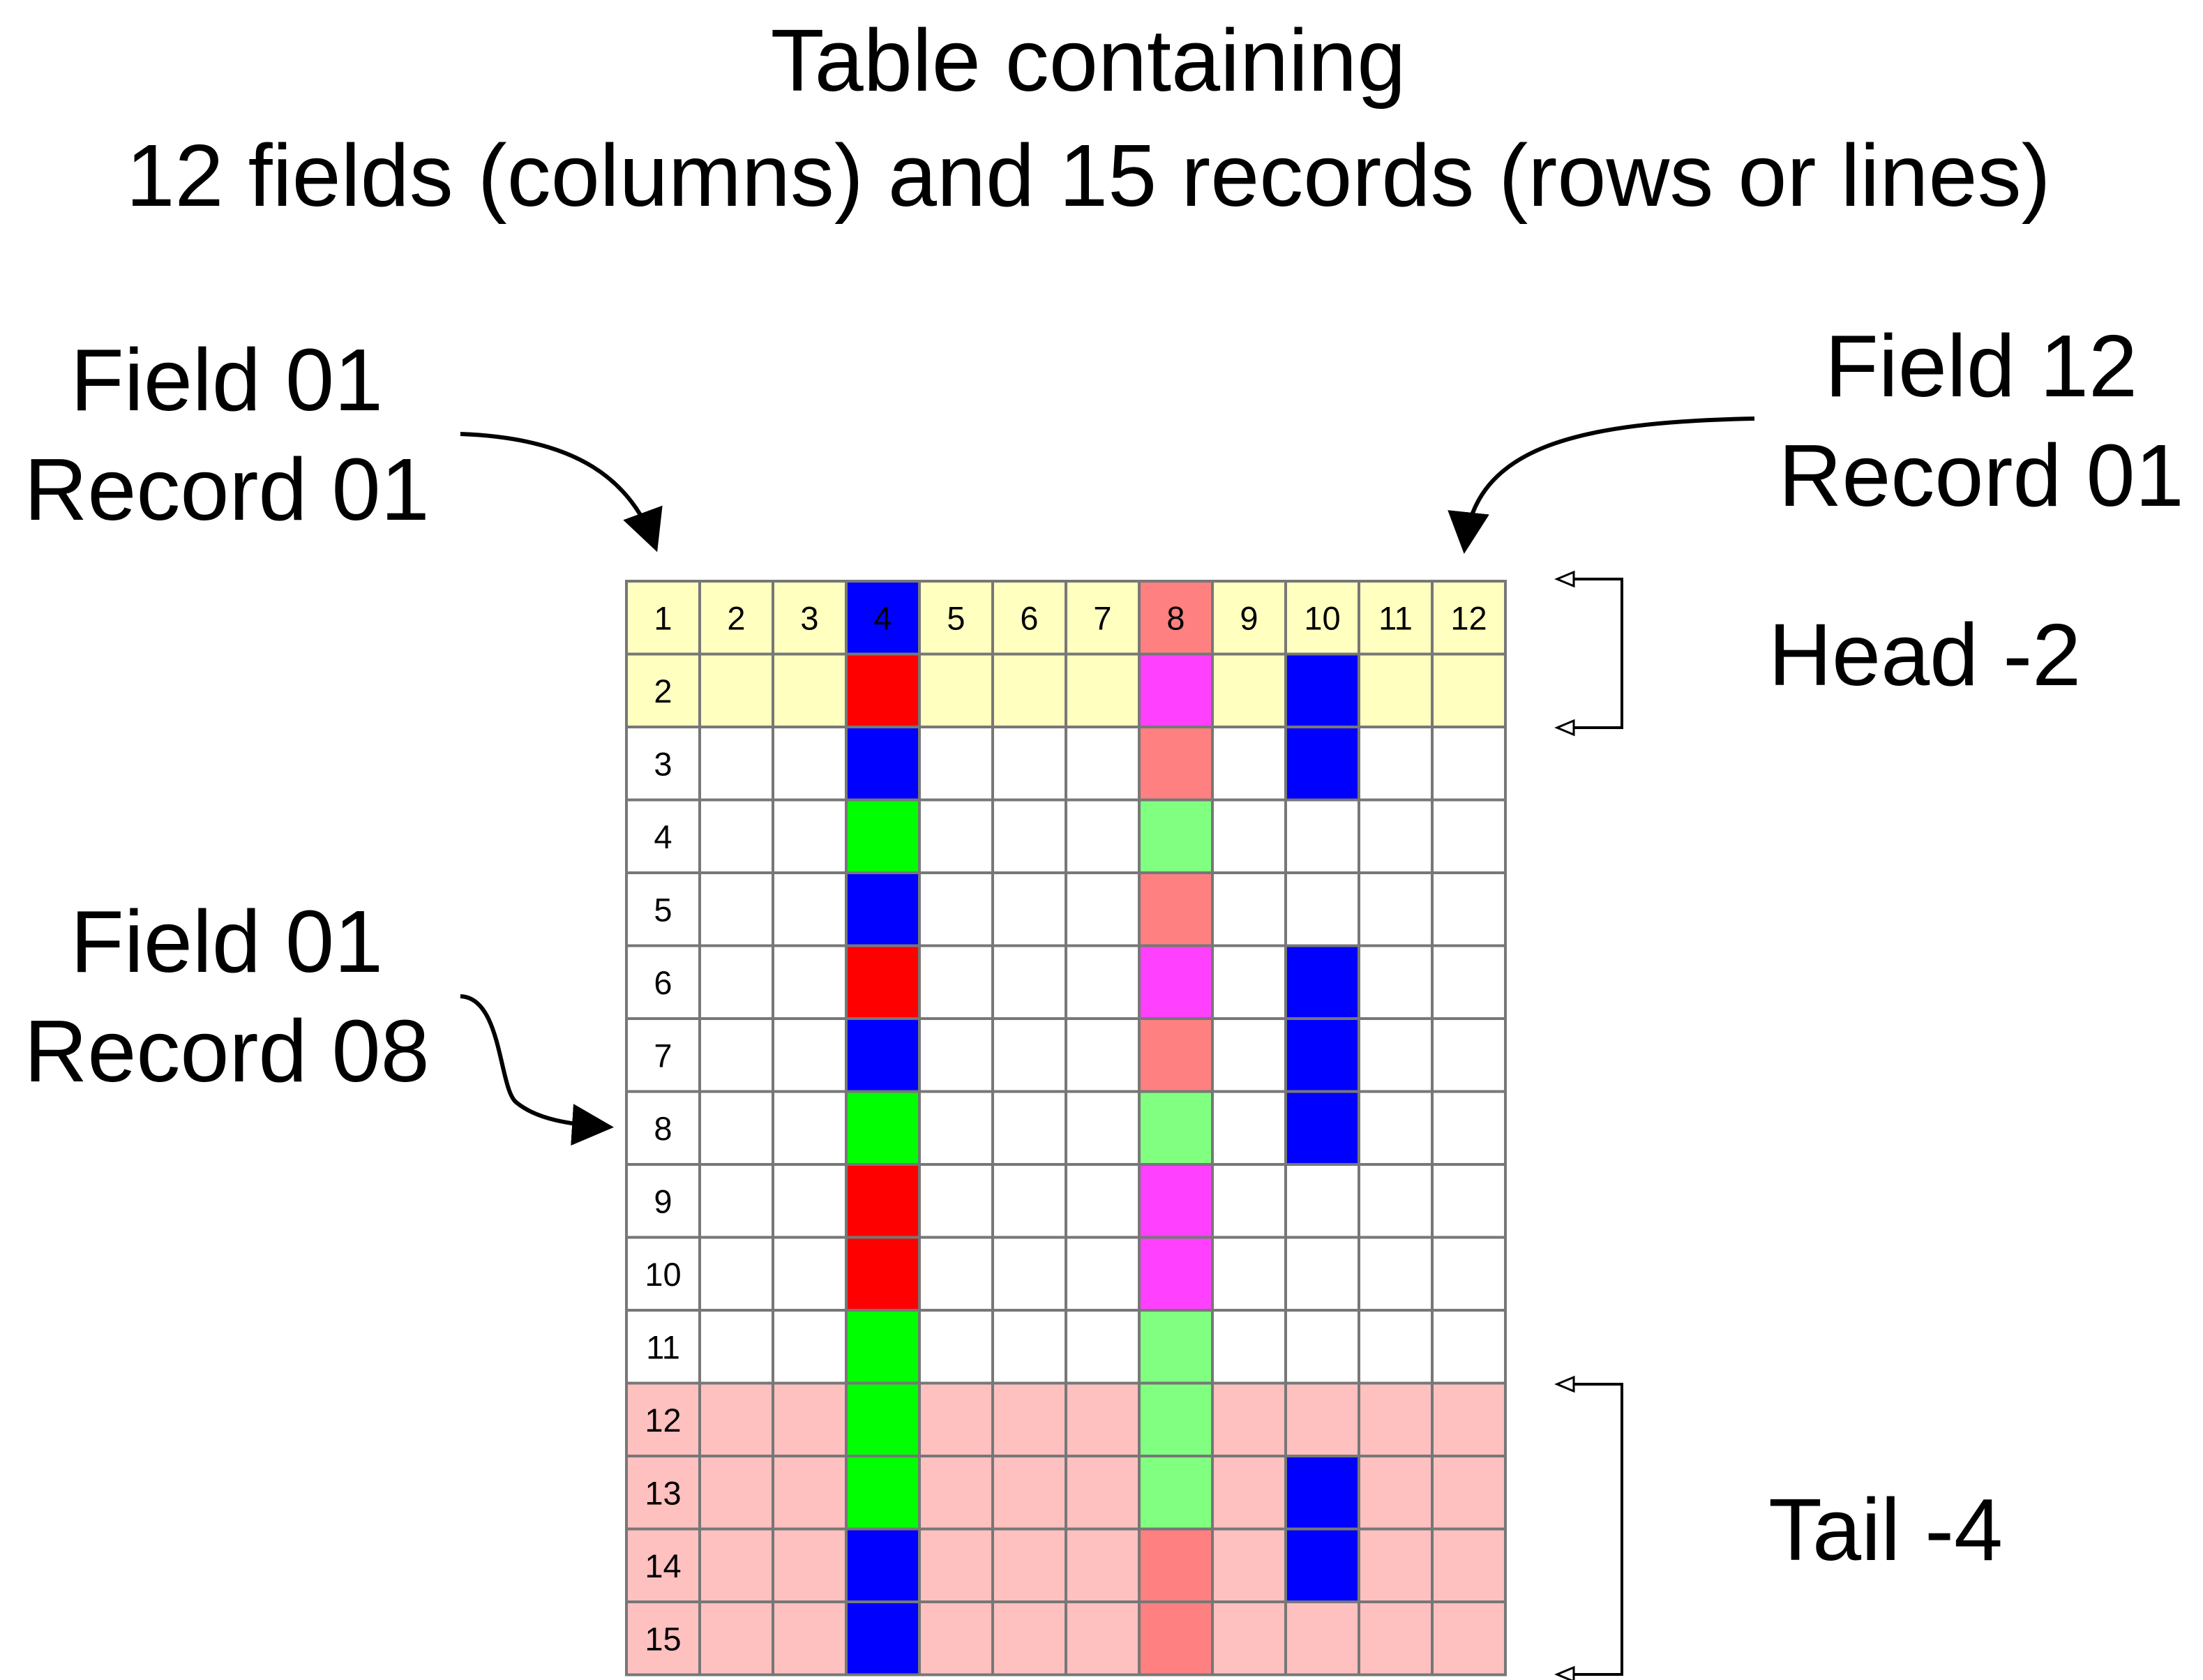  Describe the element at coordinates (1176, 1128) in the screenshot. I see `table-cell-r8-c8` at that location.